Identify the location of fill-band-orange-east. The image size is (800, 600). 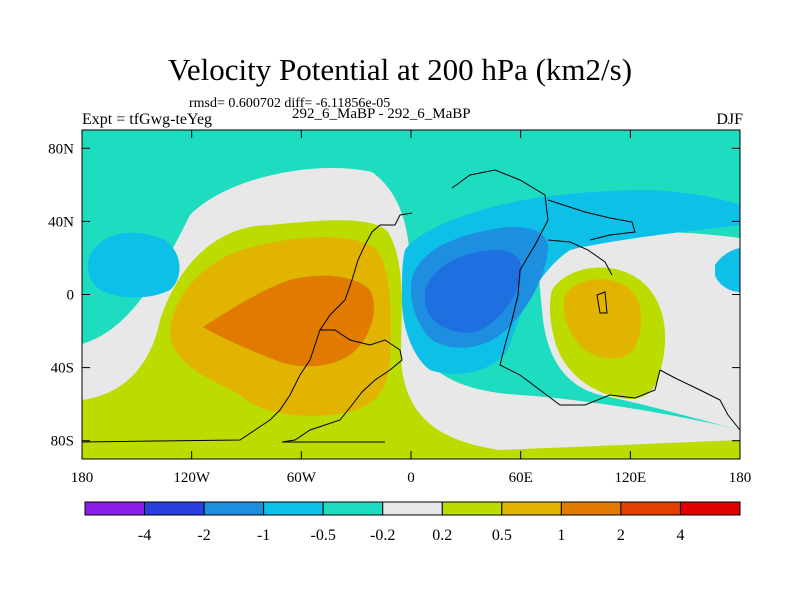
(602, 319).